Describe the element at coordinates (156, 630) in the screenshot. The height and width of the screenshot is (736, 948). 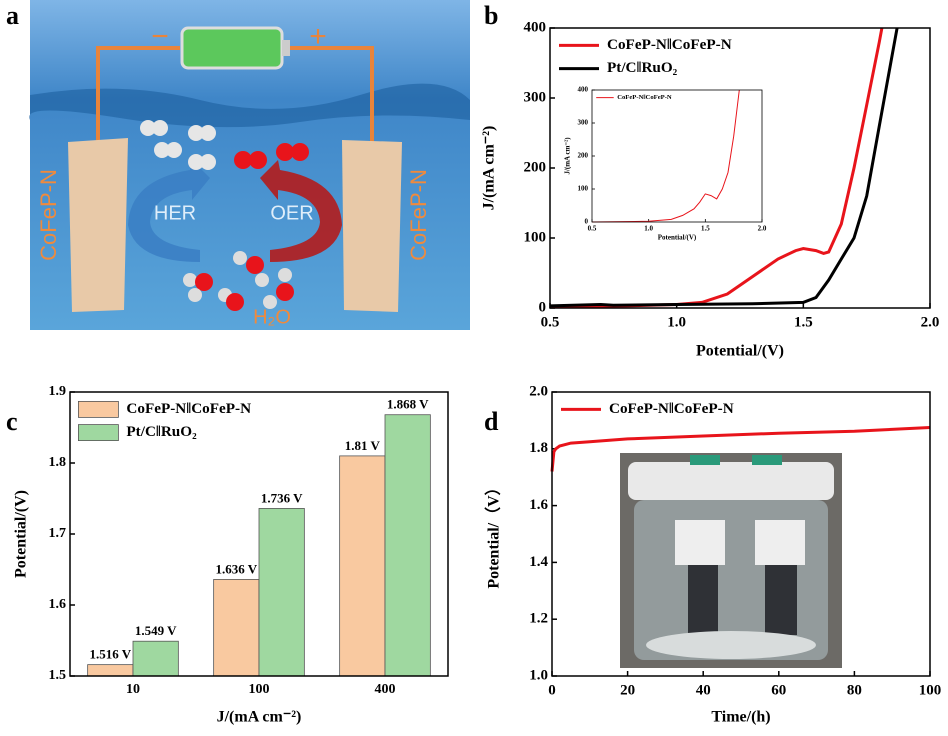
I see `value-label: 1.549 V` at that location.